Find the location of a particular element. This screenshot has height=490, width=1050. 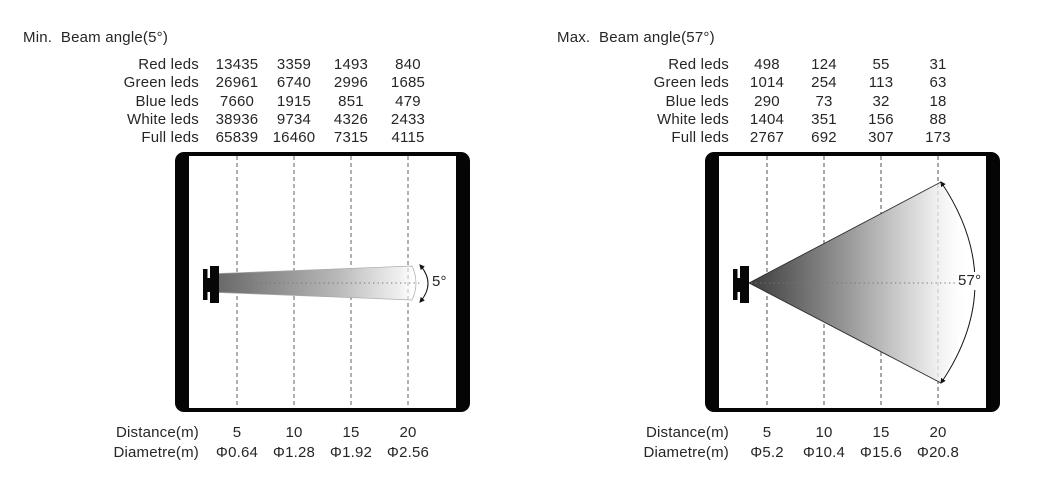

led-lux-value: 6740 is located at coordinates (294, 82).